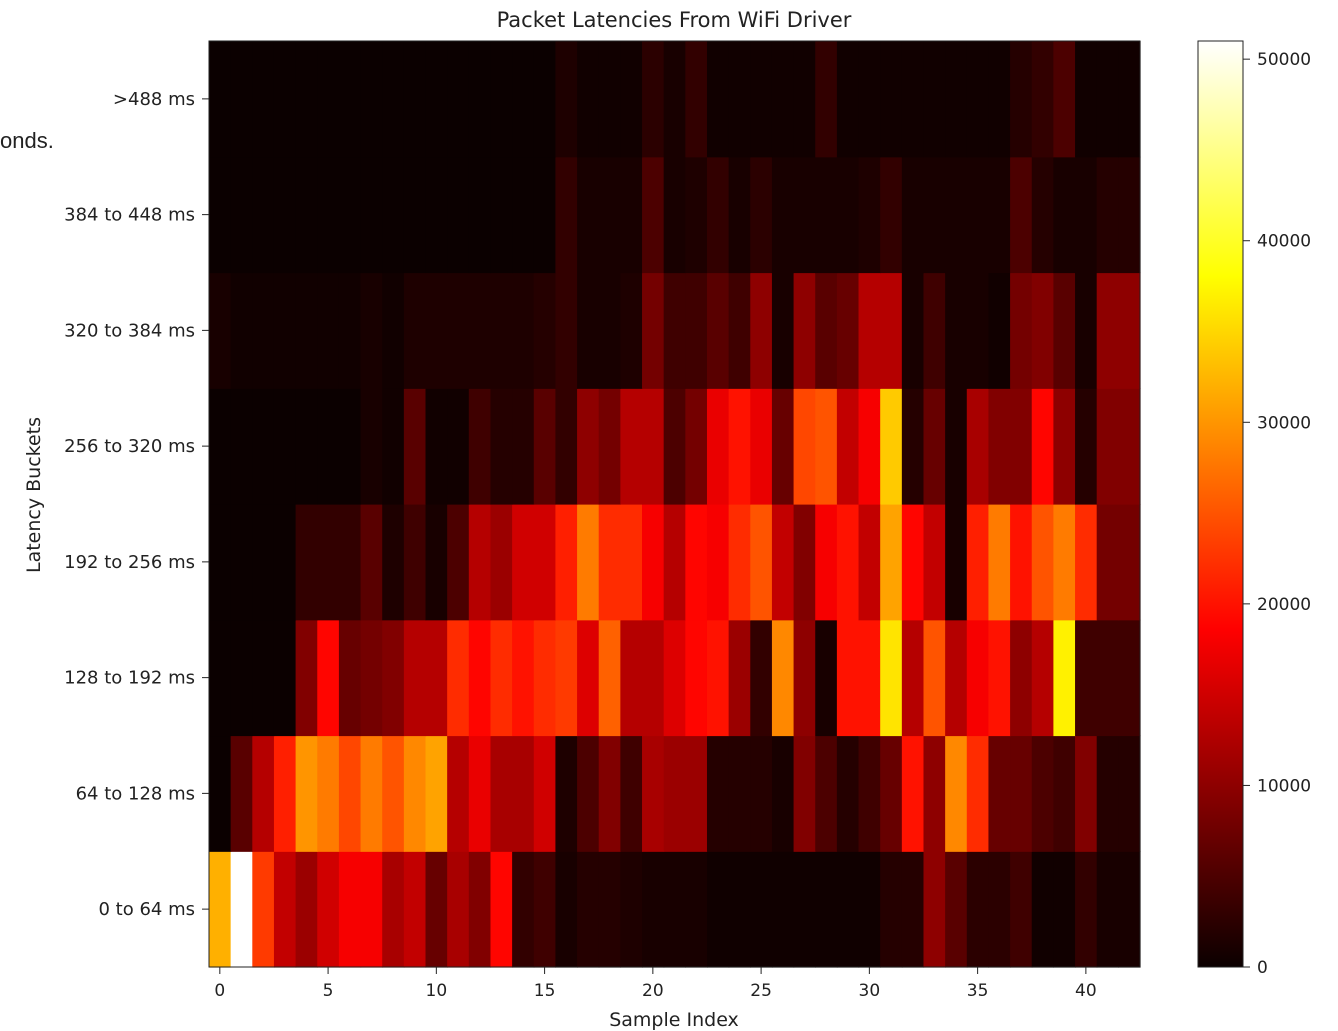  Describe the element at coordinates (1086, 991) in the screenshot. I see `x-tick-label: 40` at that location.